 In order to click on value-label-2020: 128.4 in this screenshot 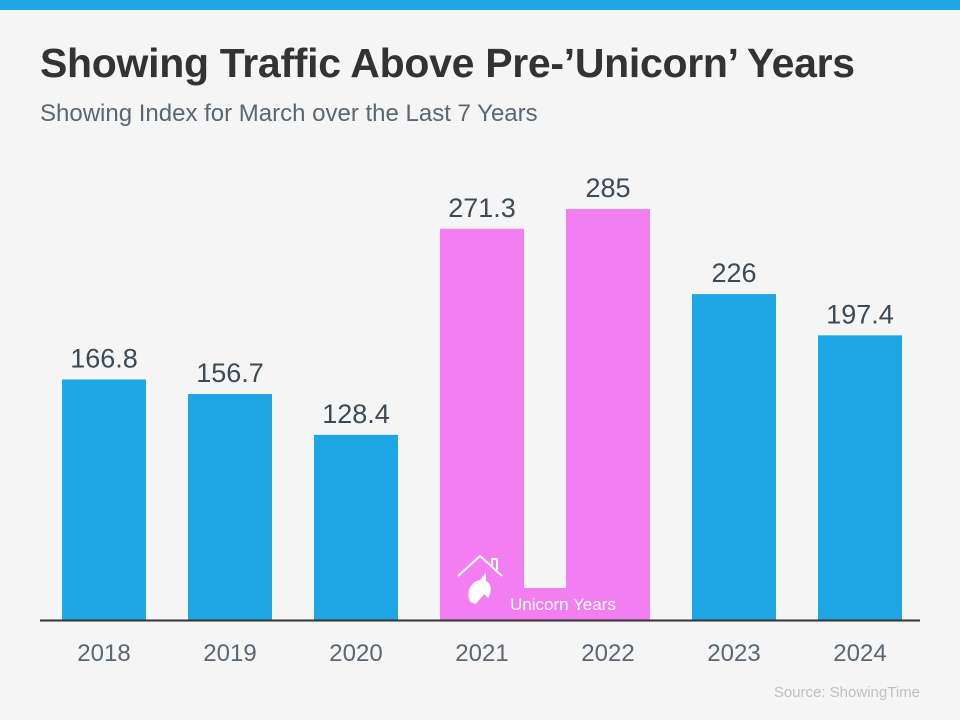, I will do `click(356, 414)`.